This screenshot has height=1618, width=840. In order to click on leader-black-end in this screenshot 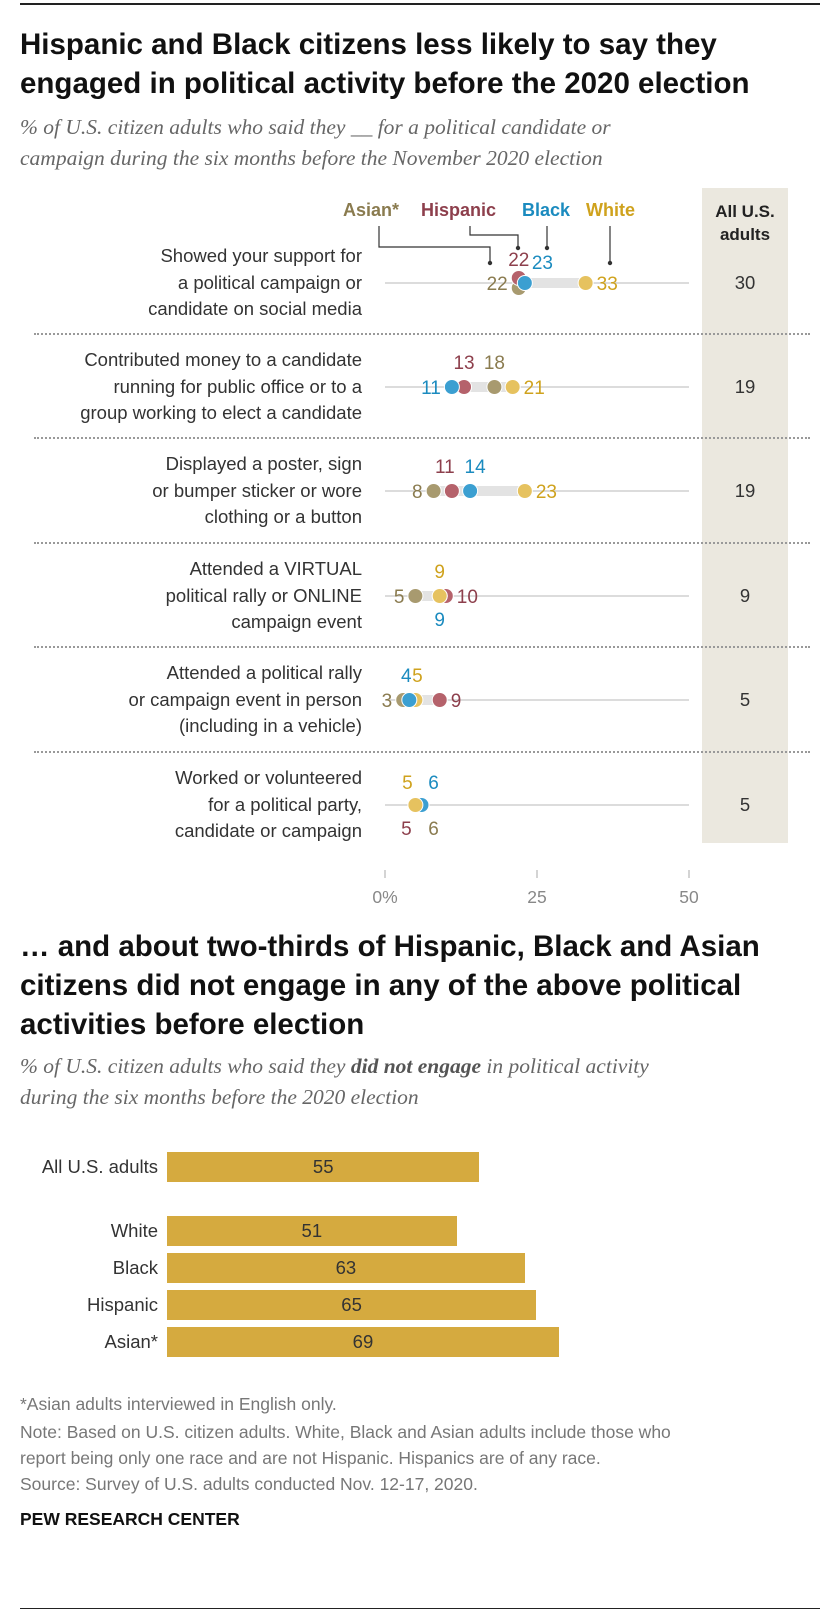, I will do `click(547, 248)`.